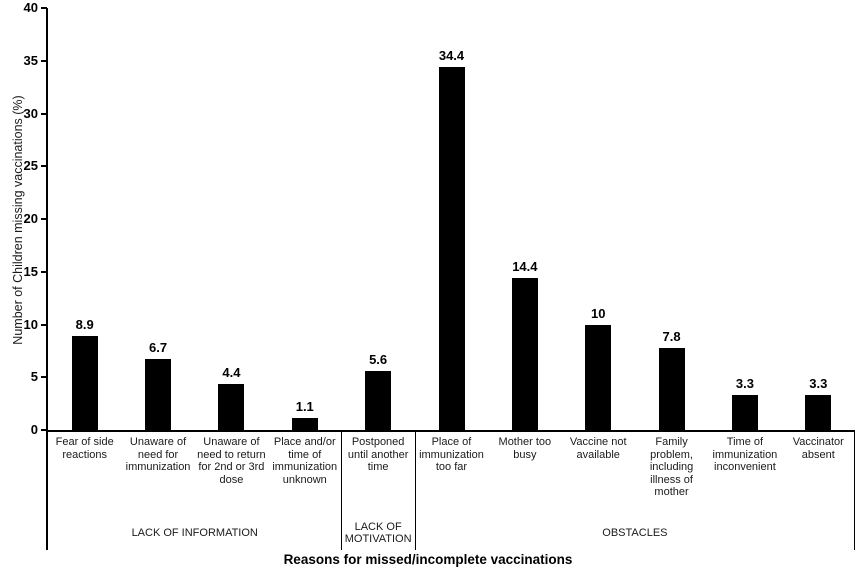 The image size is (856, 572). Describe the element at coordinates (525, 267) in the screenshot. I see `bar-value-label: 14.4` at that location.